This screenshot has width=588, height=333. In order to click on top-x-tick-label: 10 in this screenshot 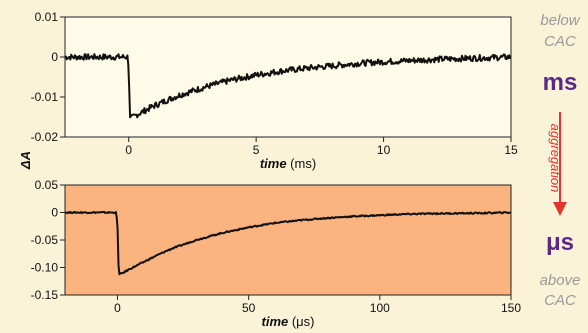, I will do `click(384, 150)`.